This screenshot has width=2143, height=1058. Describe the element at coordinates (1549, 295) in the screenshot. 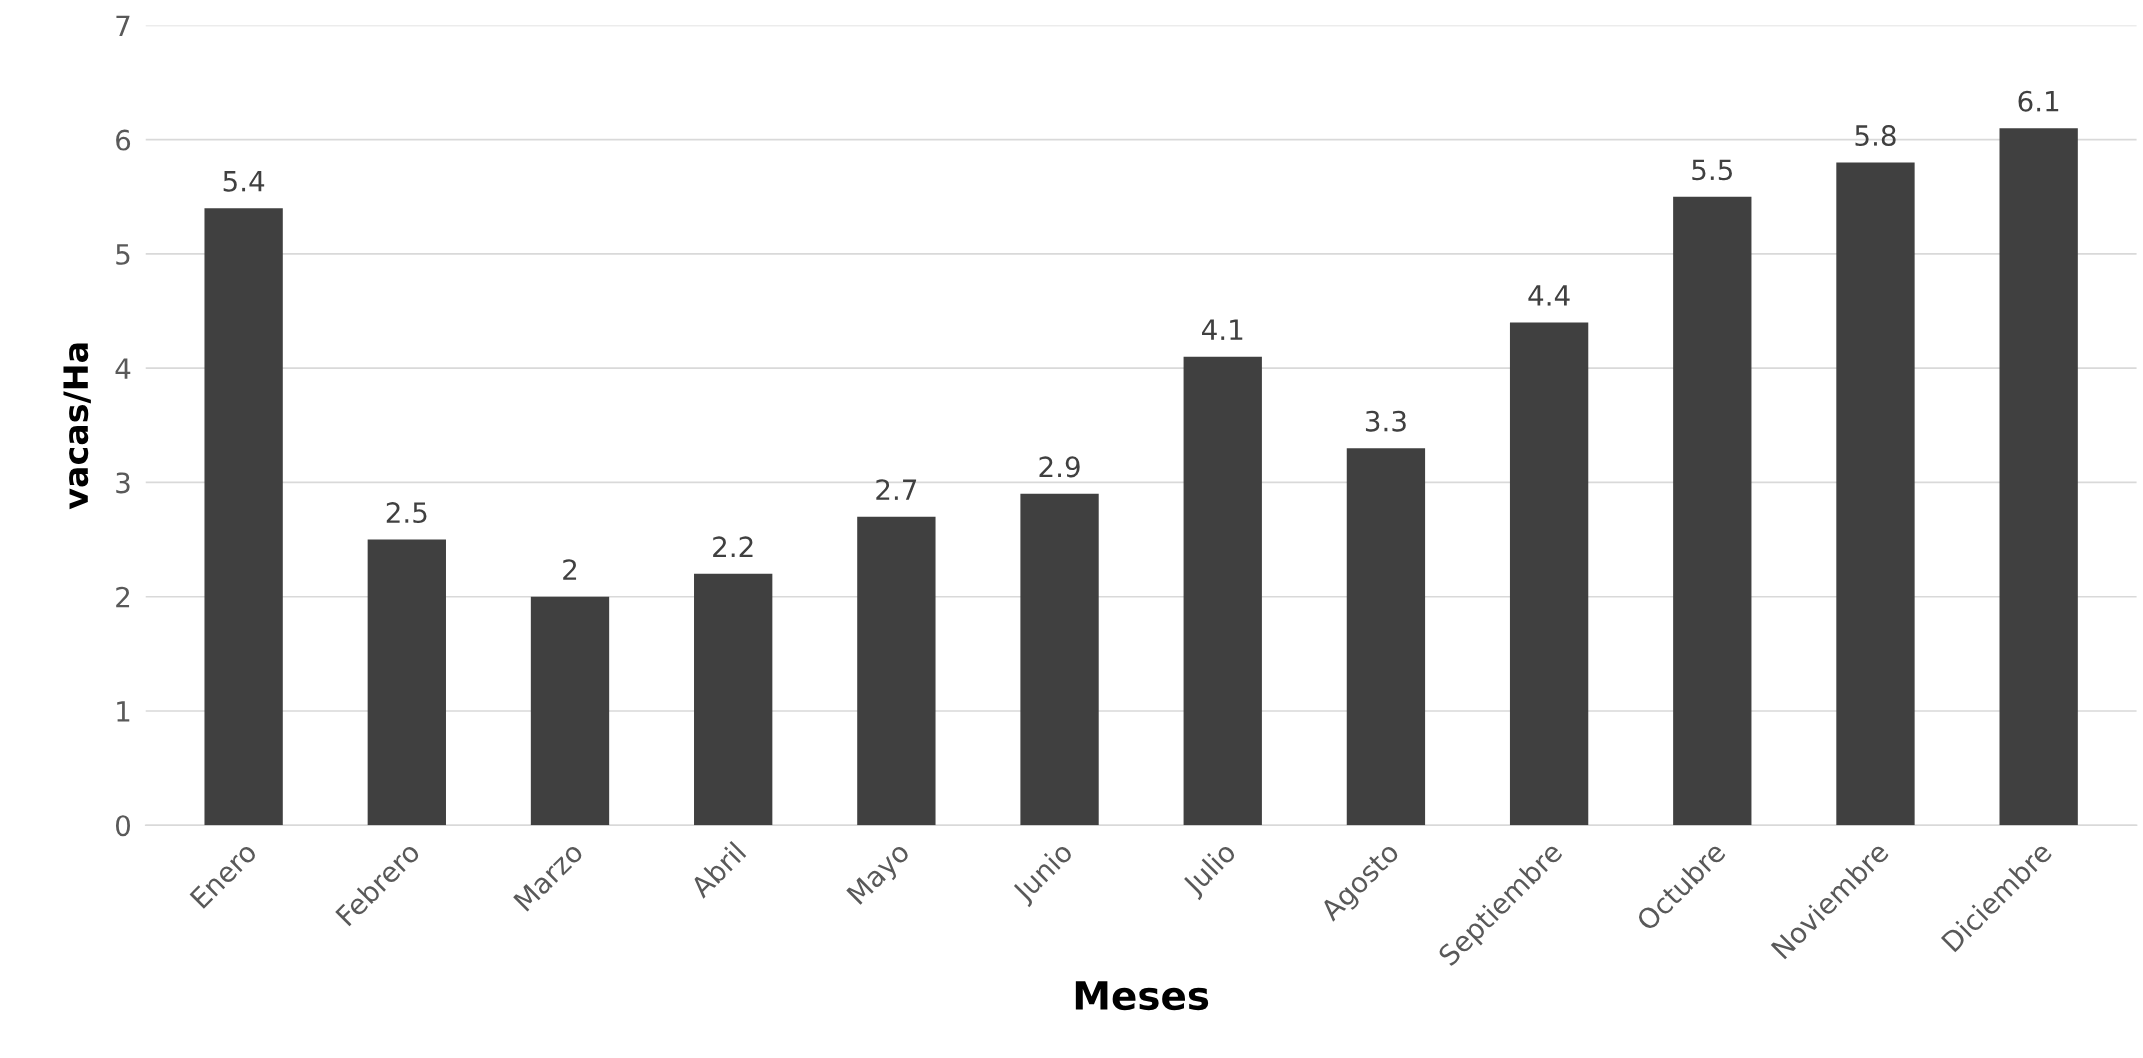

I see `data-label: 4.4` at that location.